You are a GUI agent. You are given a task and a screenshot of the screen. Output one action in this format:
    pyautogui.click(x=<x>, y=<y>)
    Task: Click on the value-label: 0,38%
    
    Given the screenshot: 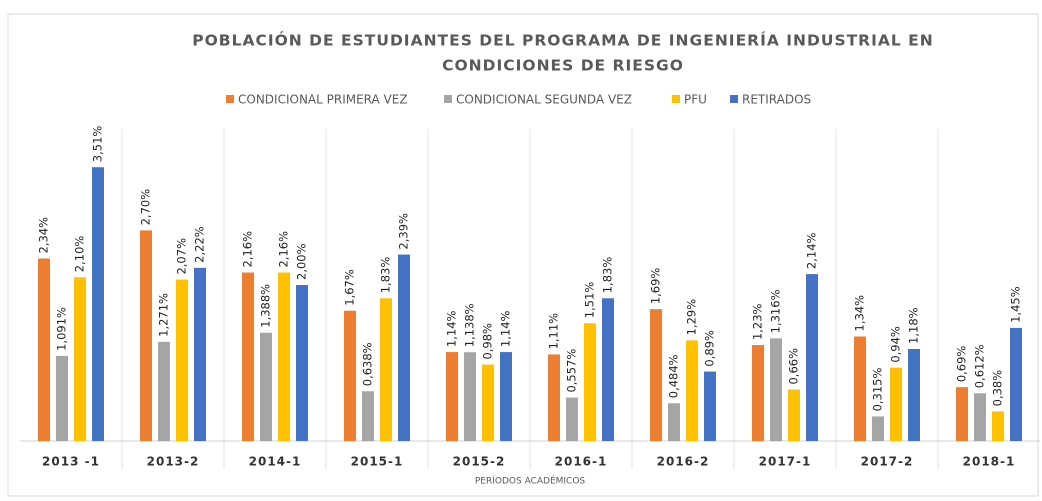 What is the action you would take?
    pyautogui.click(x=998, y=388)
    